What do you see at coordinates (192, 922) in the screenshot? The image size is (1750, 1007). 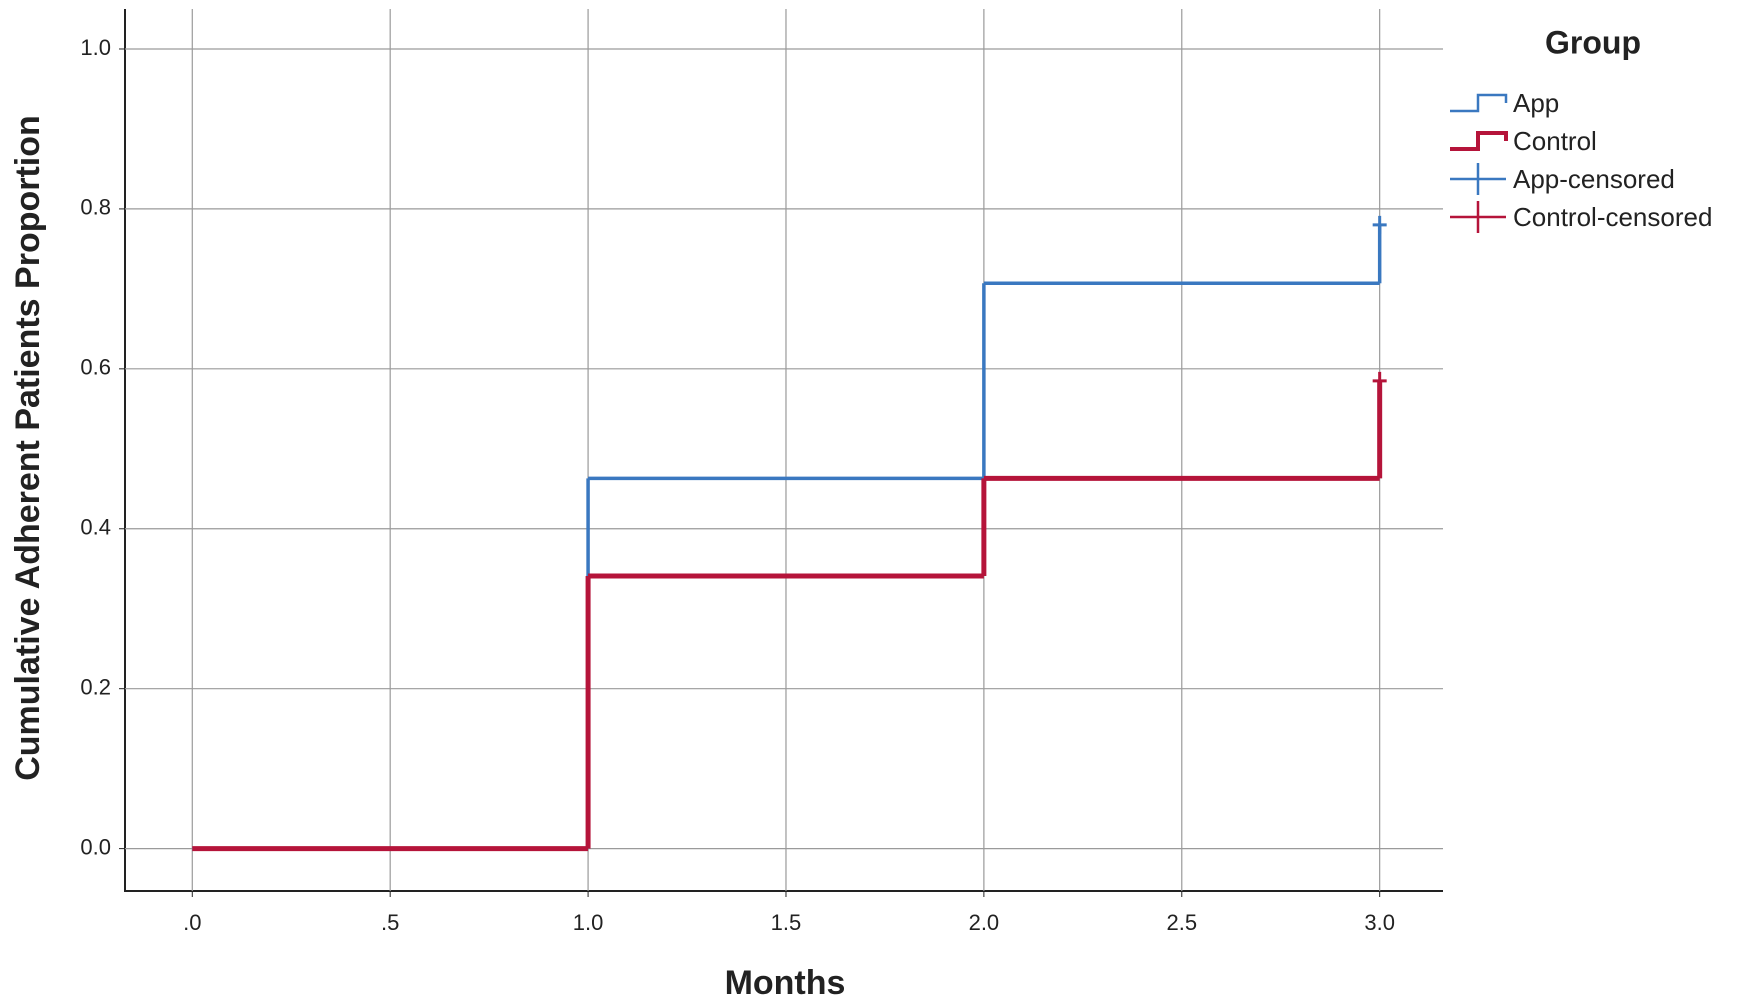 I see `x-tick-label: .0` at bounding box center [192, 922].